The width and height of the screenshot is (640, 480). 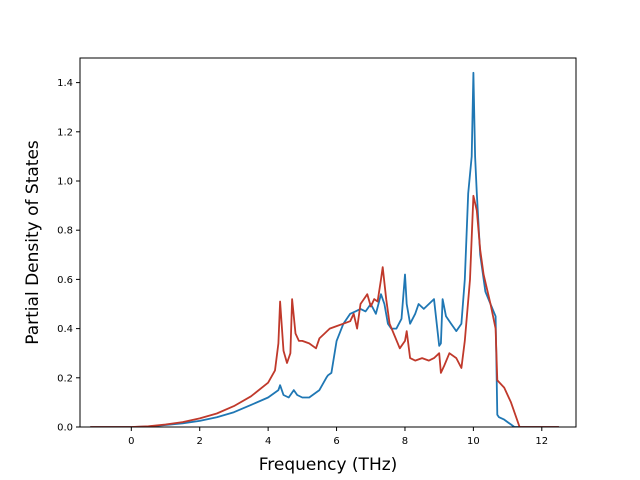 What do you see at coordinates (328, 465) in the screenshot?
I see `x-axis-label: Frequency (THz)` at bounding box center [328, 465].